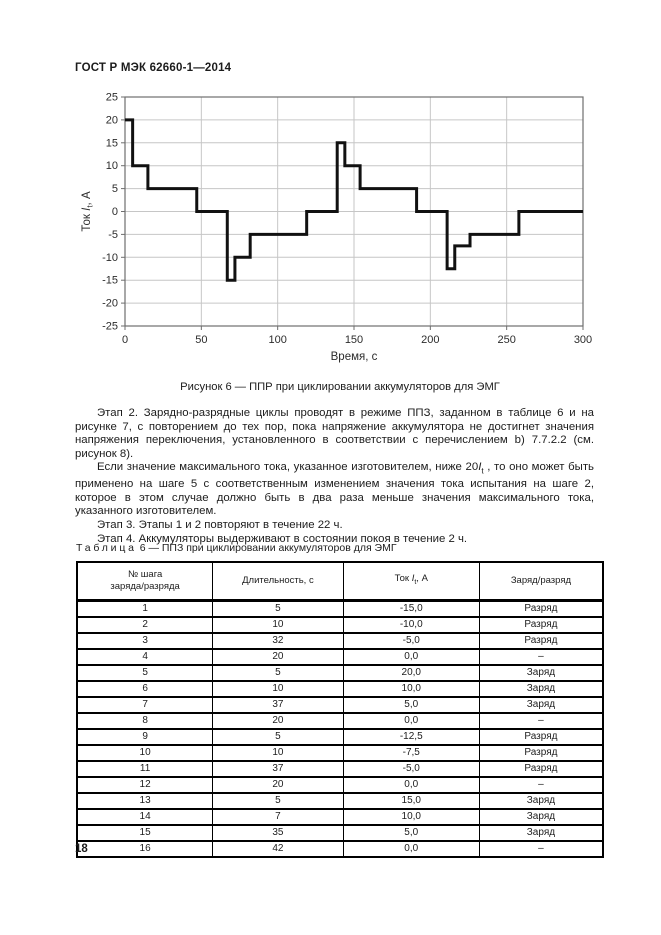 This screenshot has height=935, width=661. What do you see at coordinates (411, 737) in the screenshot?
I see `table-cell: -12,5` at bounding box center [411, 737].